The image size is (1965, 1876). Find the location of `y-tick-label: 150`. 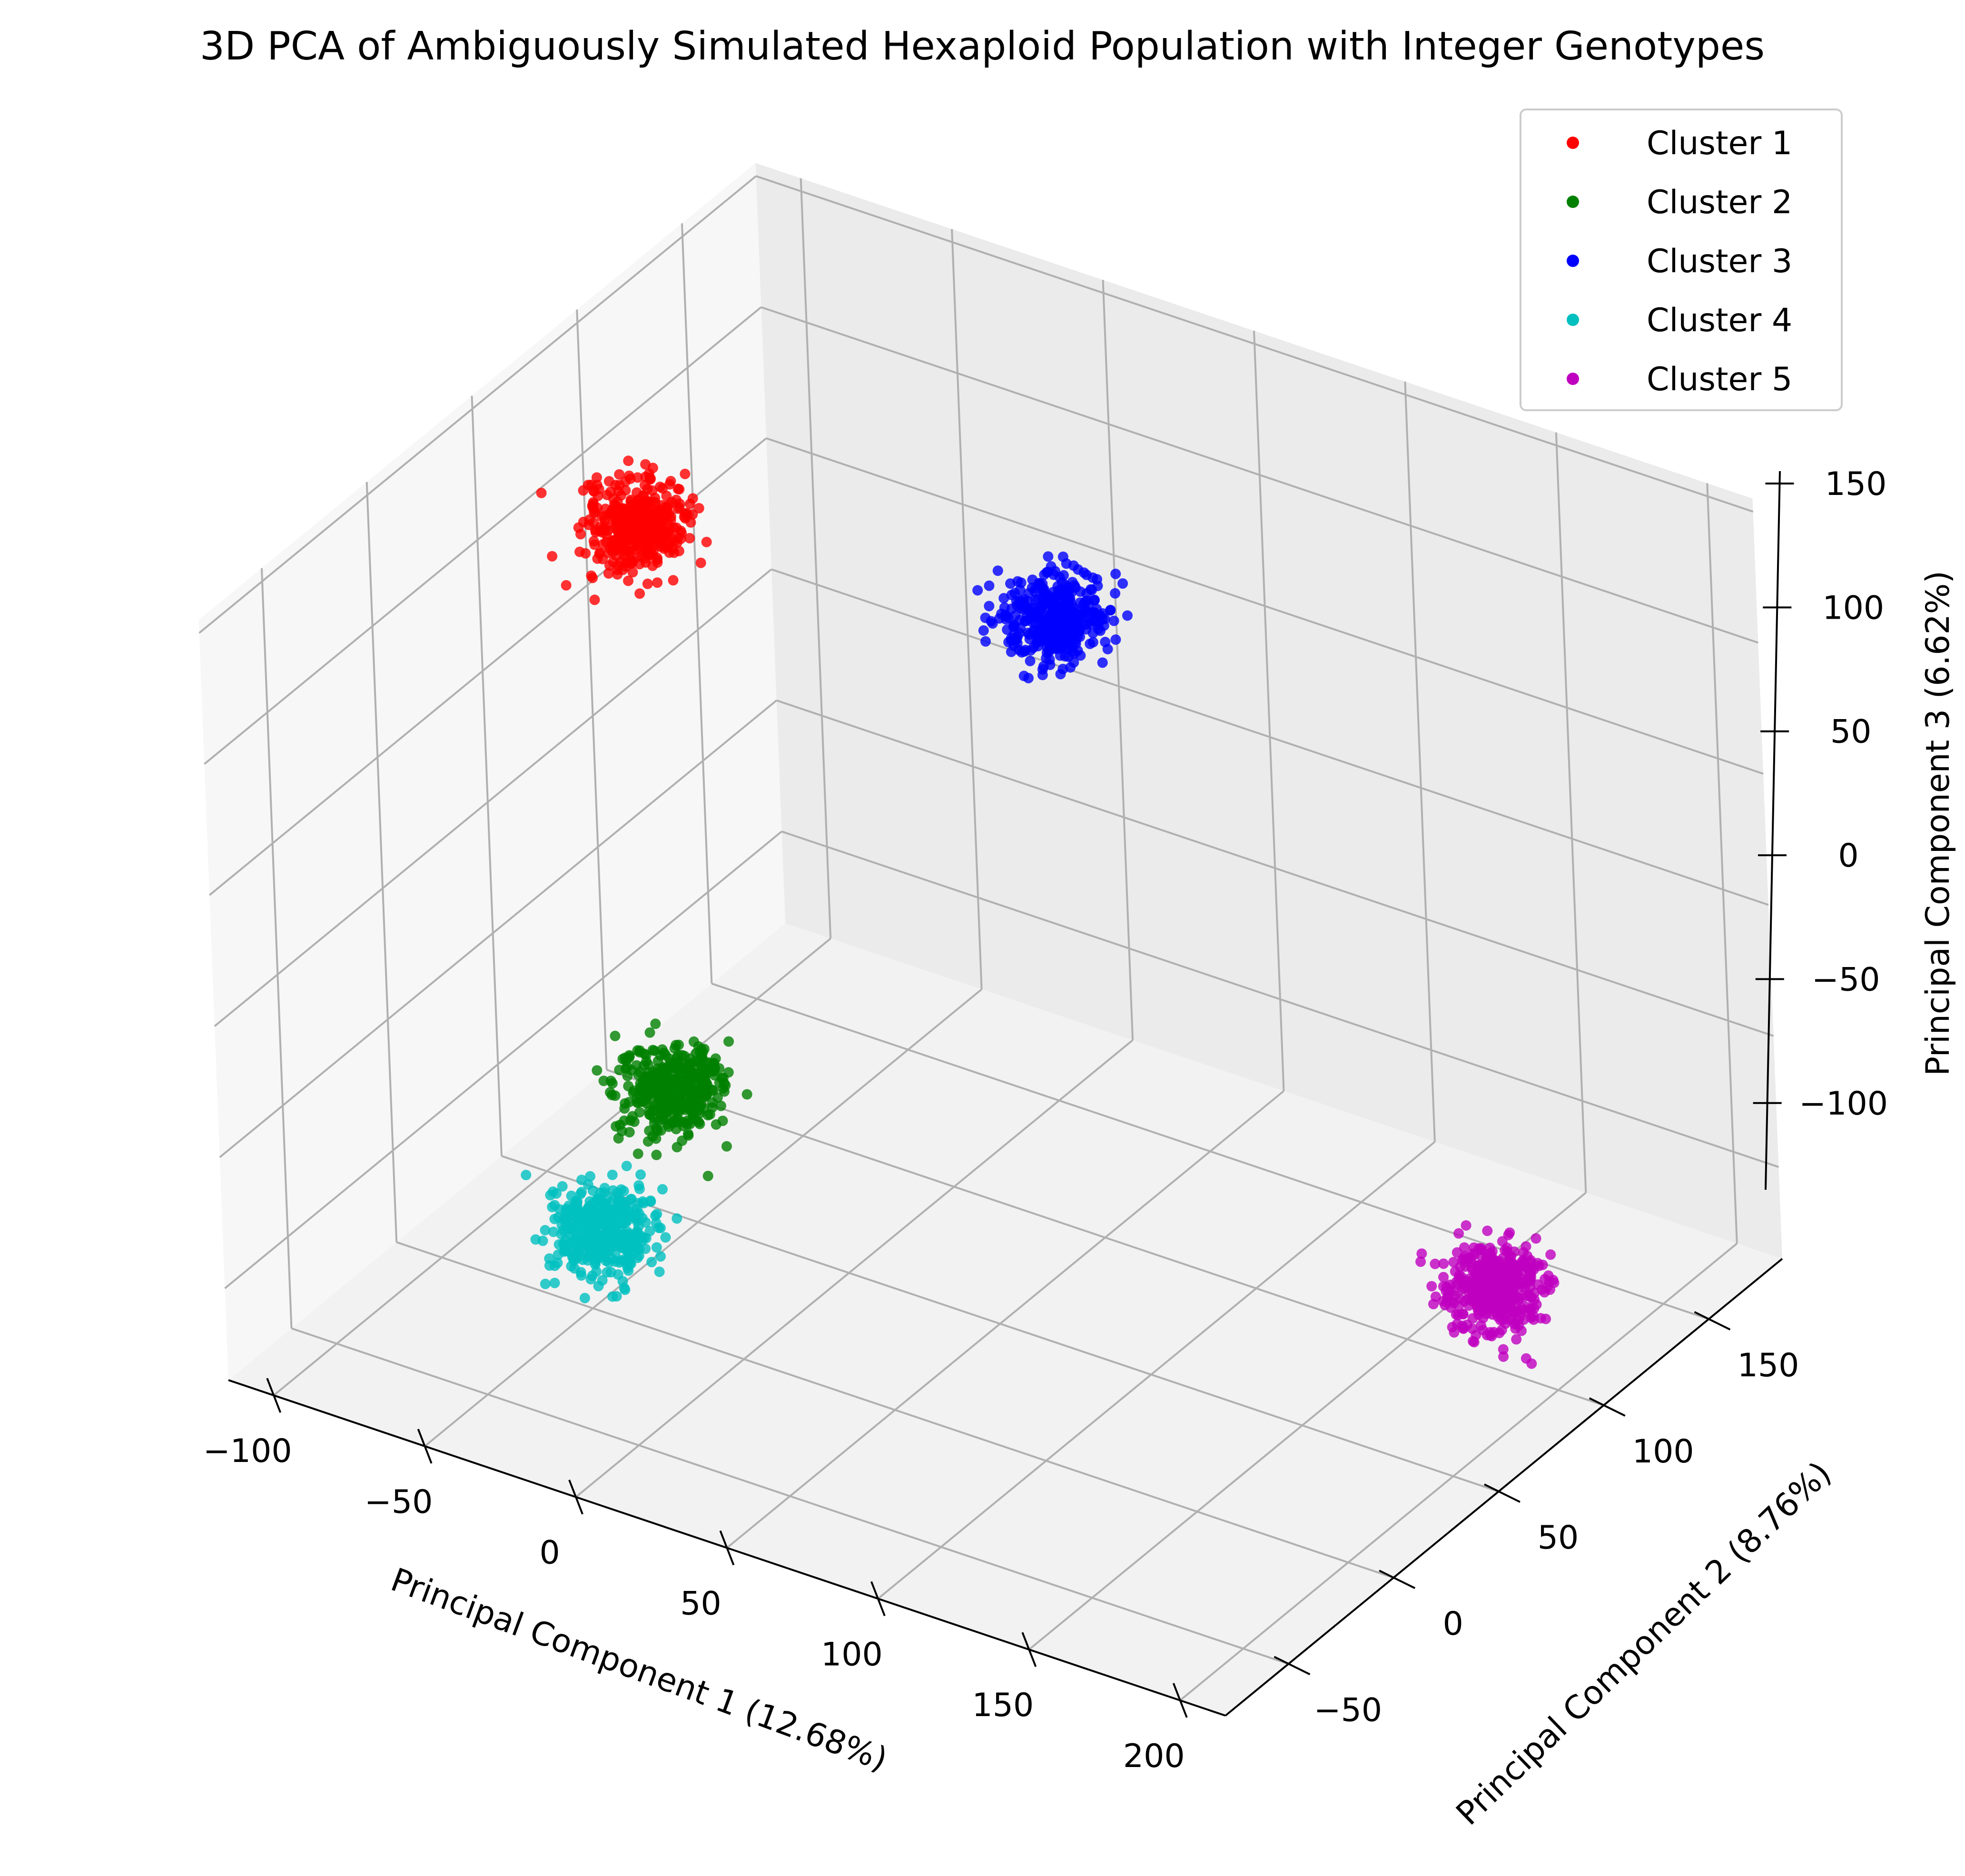

y-tick-label: 150 is located at coordinates (1768, 1365).